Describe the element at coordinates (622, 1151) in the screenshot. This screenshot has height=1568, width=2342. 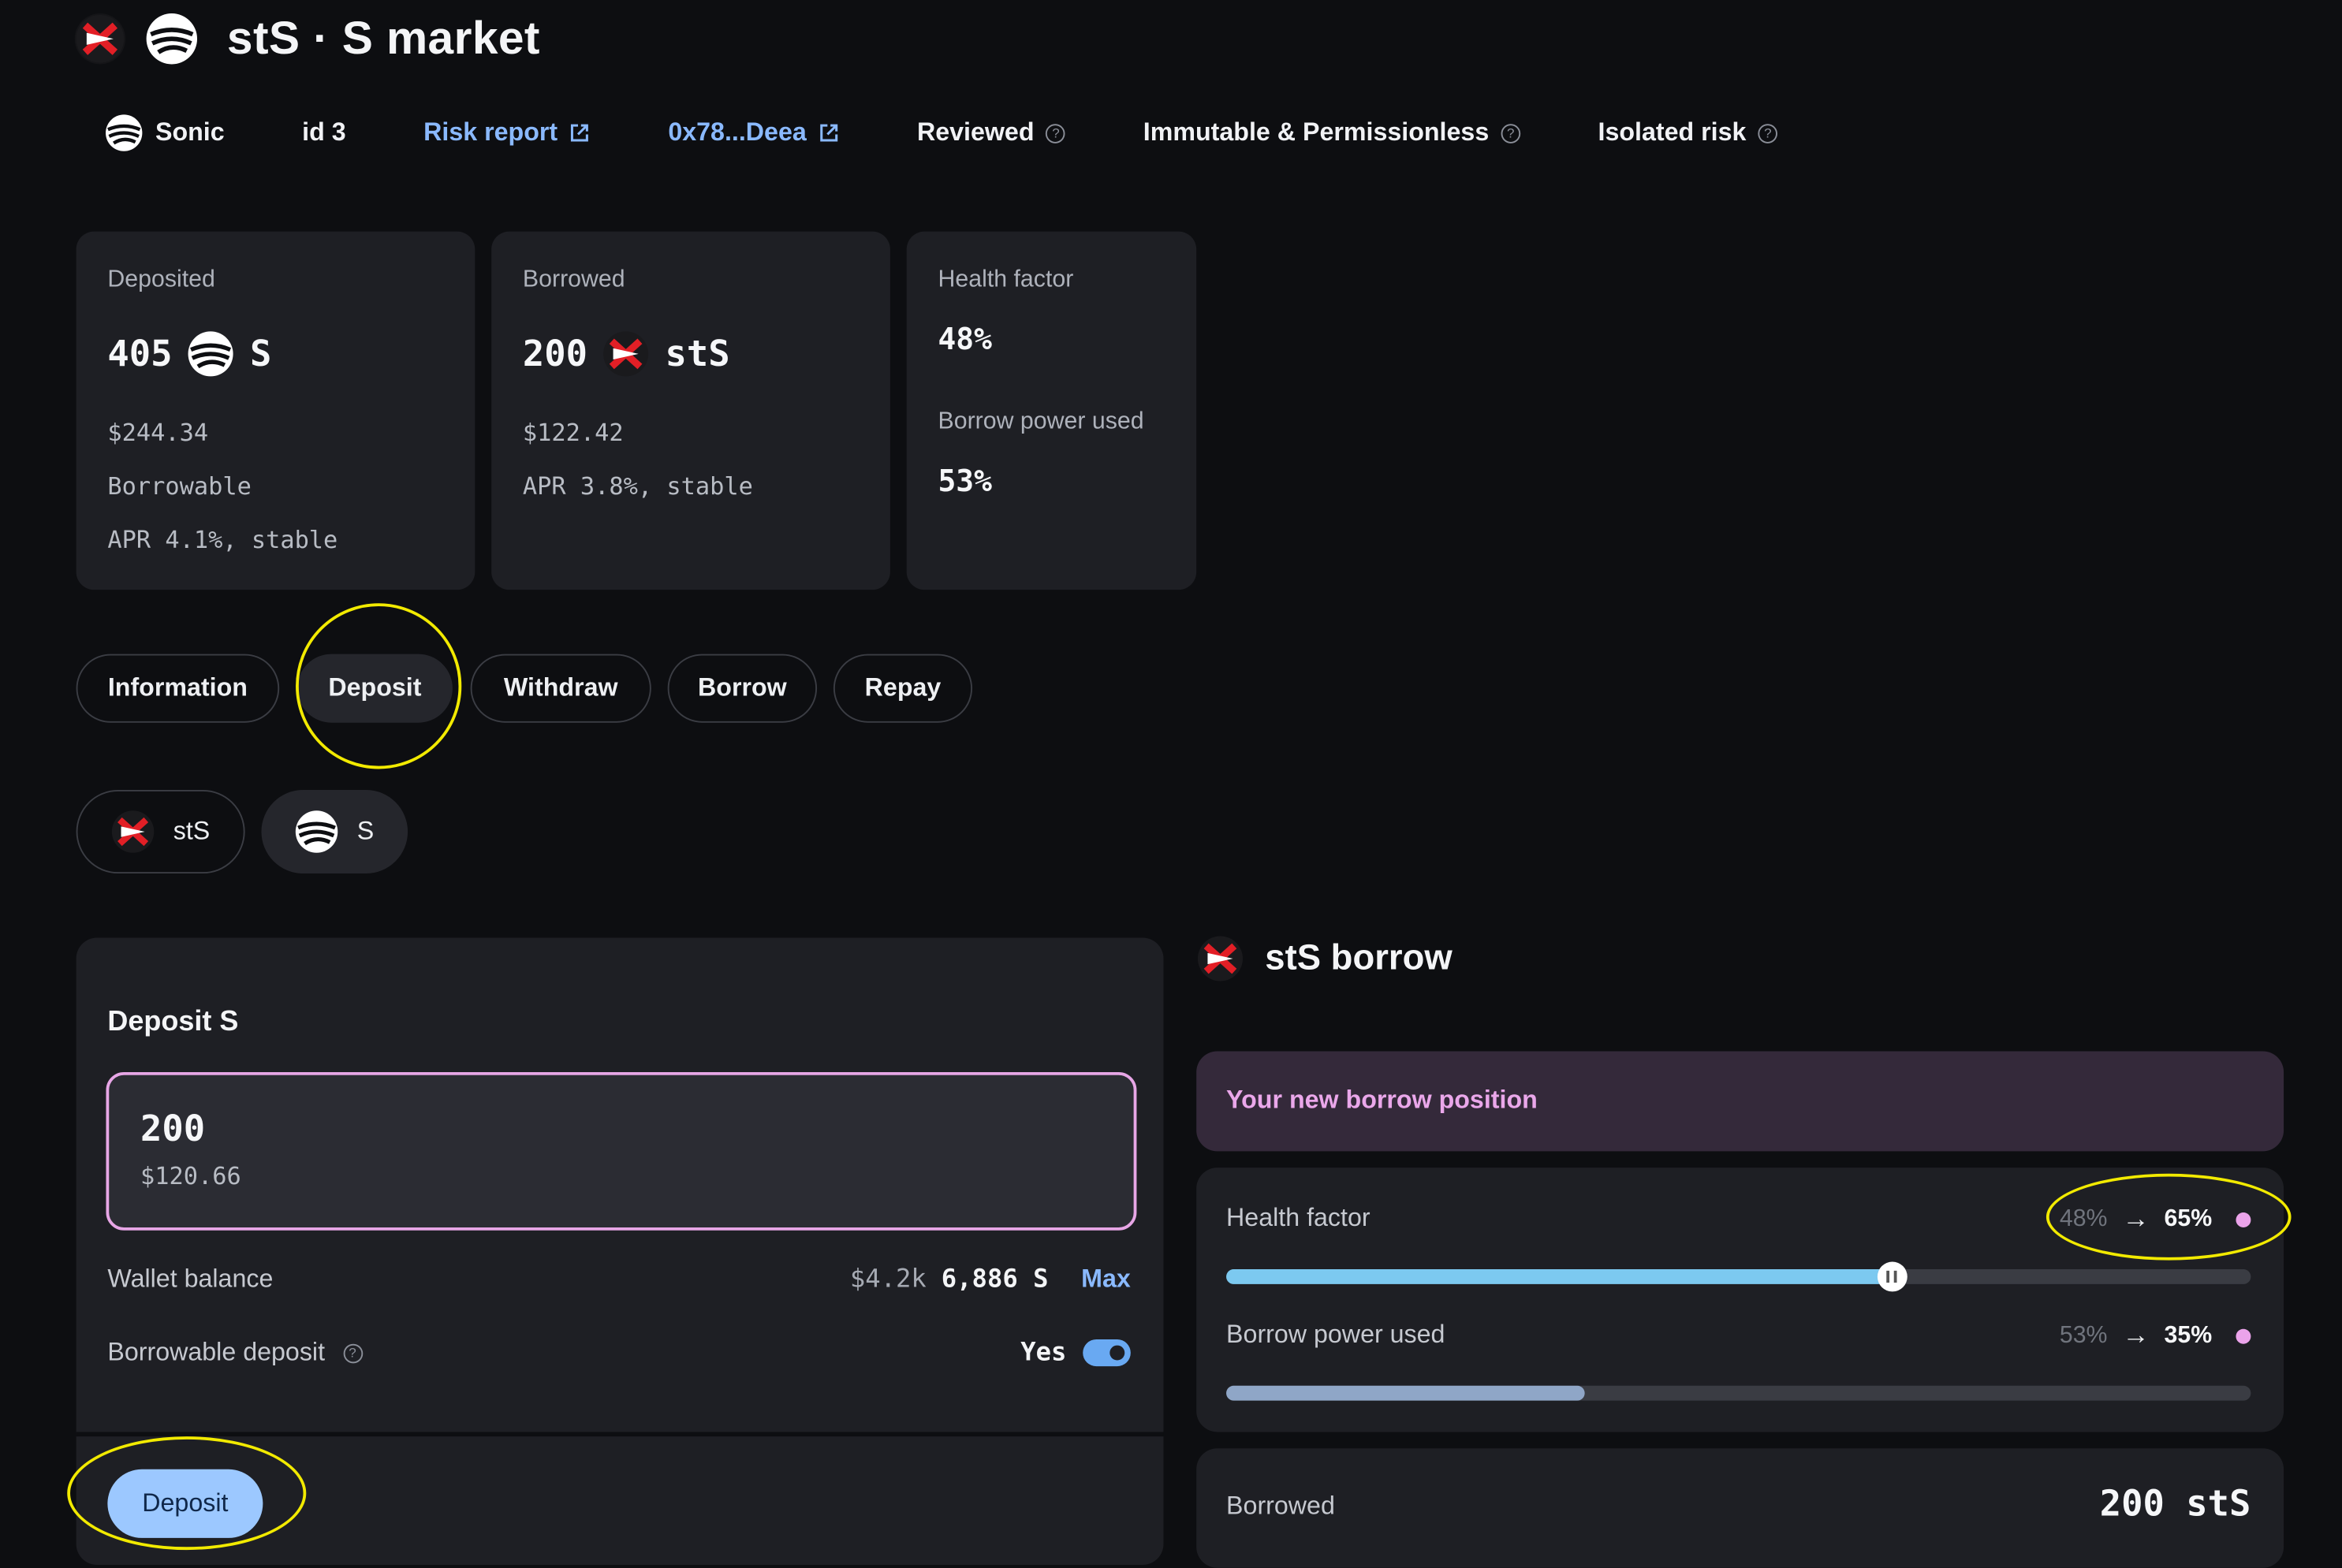
I see `deposit-amount-input: 200 $120.66` at that location.